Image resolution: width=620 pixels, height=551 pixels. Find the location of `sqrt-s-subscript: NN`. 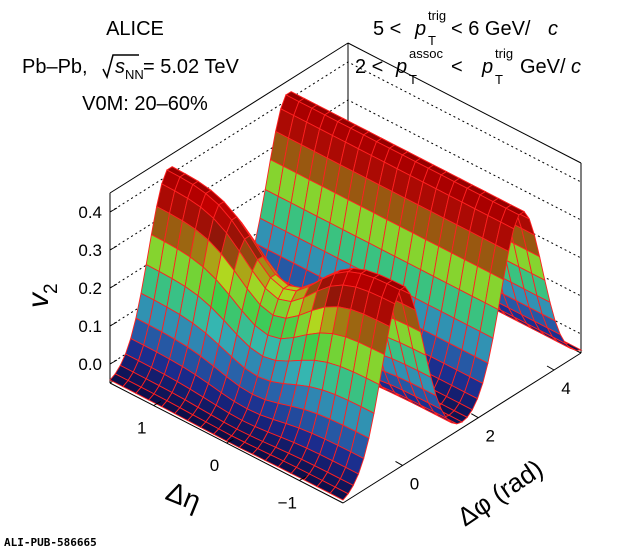

sqrt-s-subscript: NN is located at coordinates (134, 74).